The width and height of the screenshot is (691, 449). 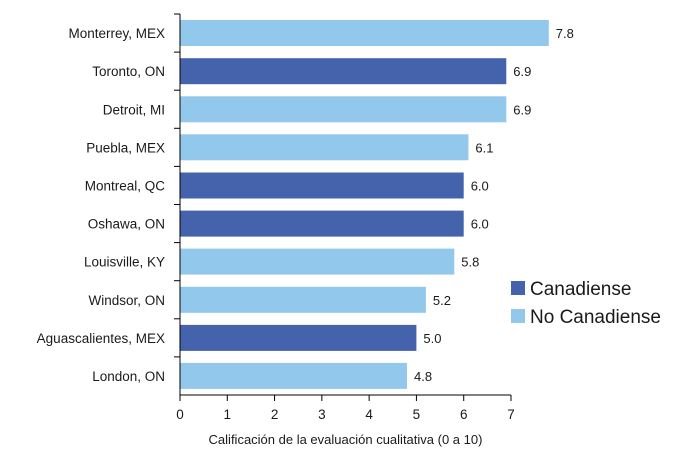 I want to click on x-tick-label: 5, so click(x=417, y=414).